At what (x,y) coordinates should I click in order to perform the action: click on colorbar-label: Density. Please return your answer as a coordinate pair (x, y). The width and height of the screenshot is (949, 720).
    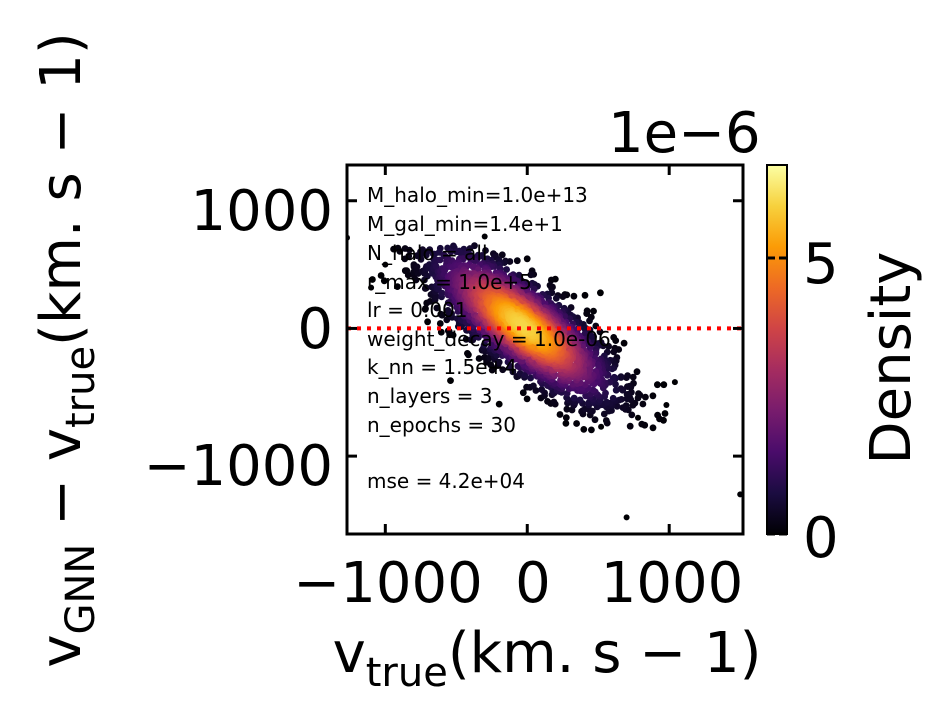
    Looking at the image, I should click on (891, 358).